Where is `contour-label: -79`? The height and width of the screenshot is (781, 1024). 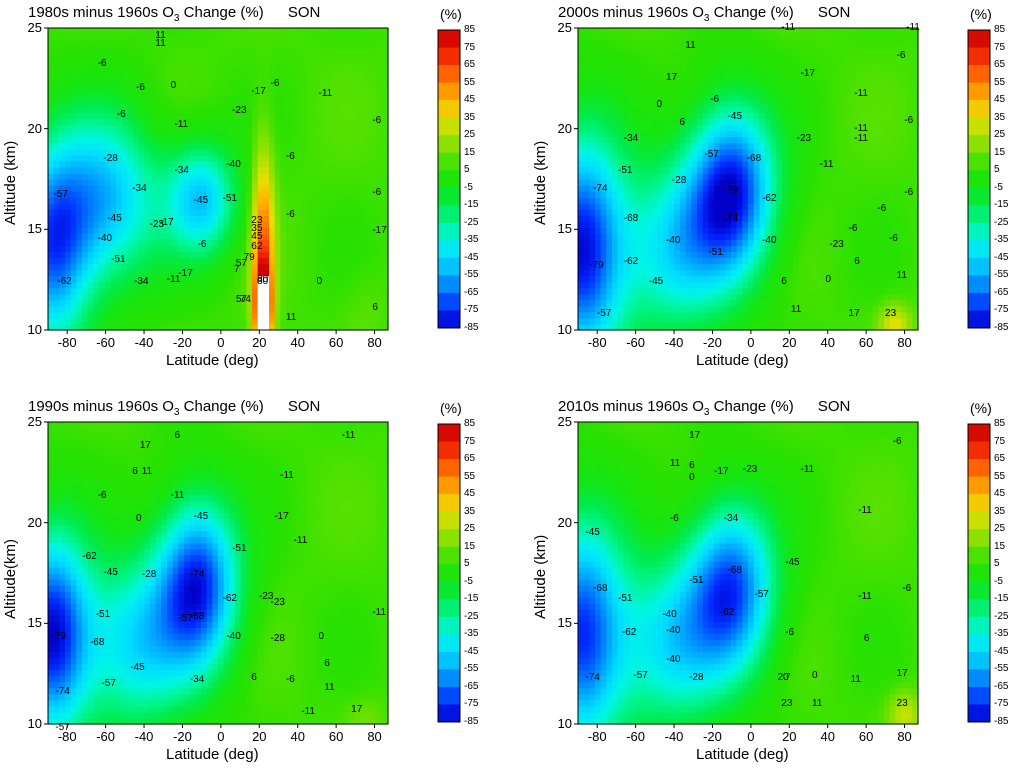
contour-label: -79 is located at coordinates (596, 265).